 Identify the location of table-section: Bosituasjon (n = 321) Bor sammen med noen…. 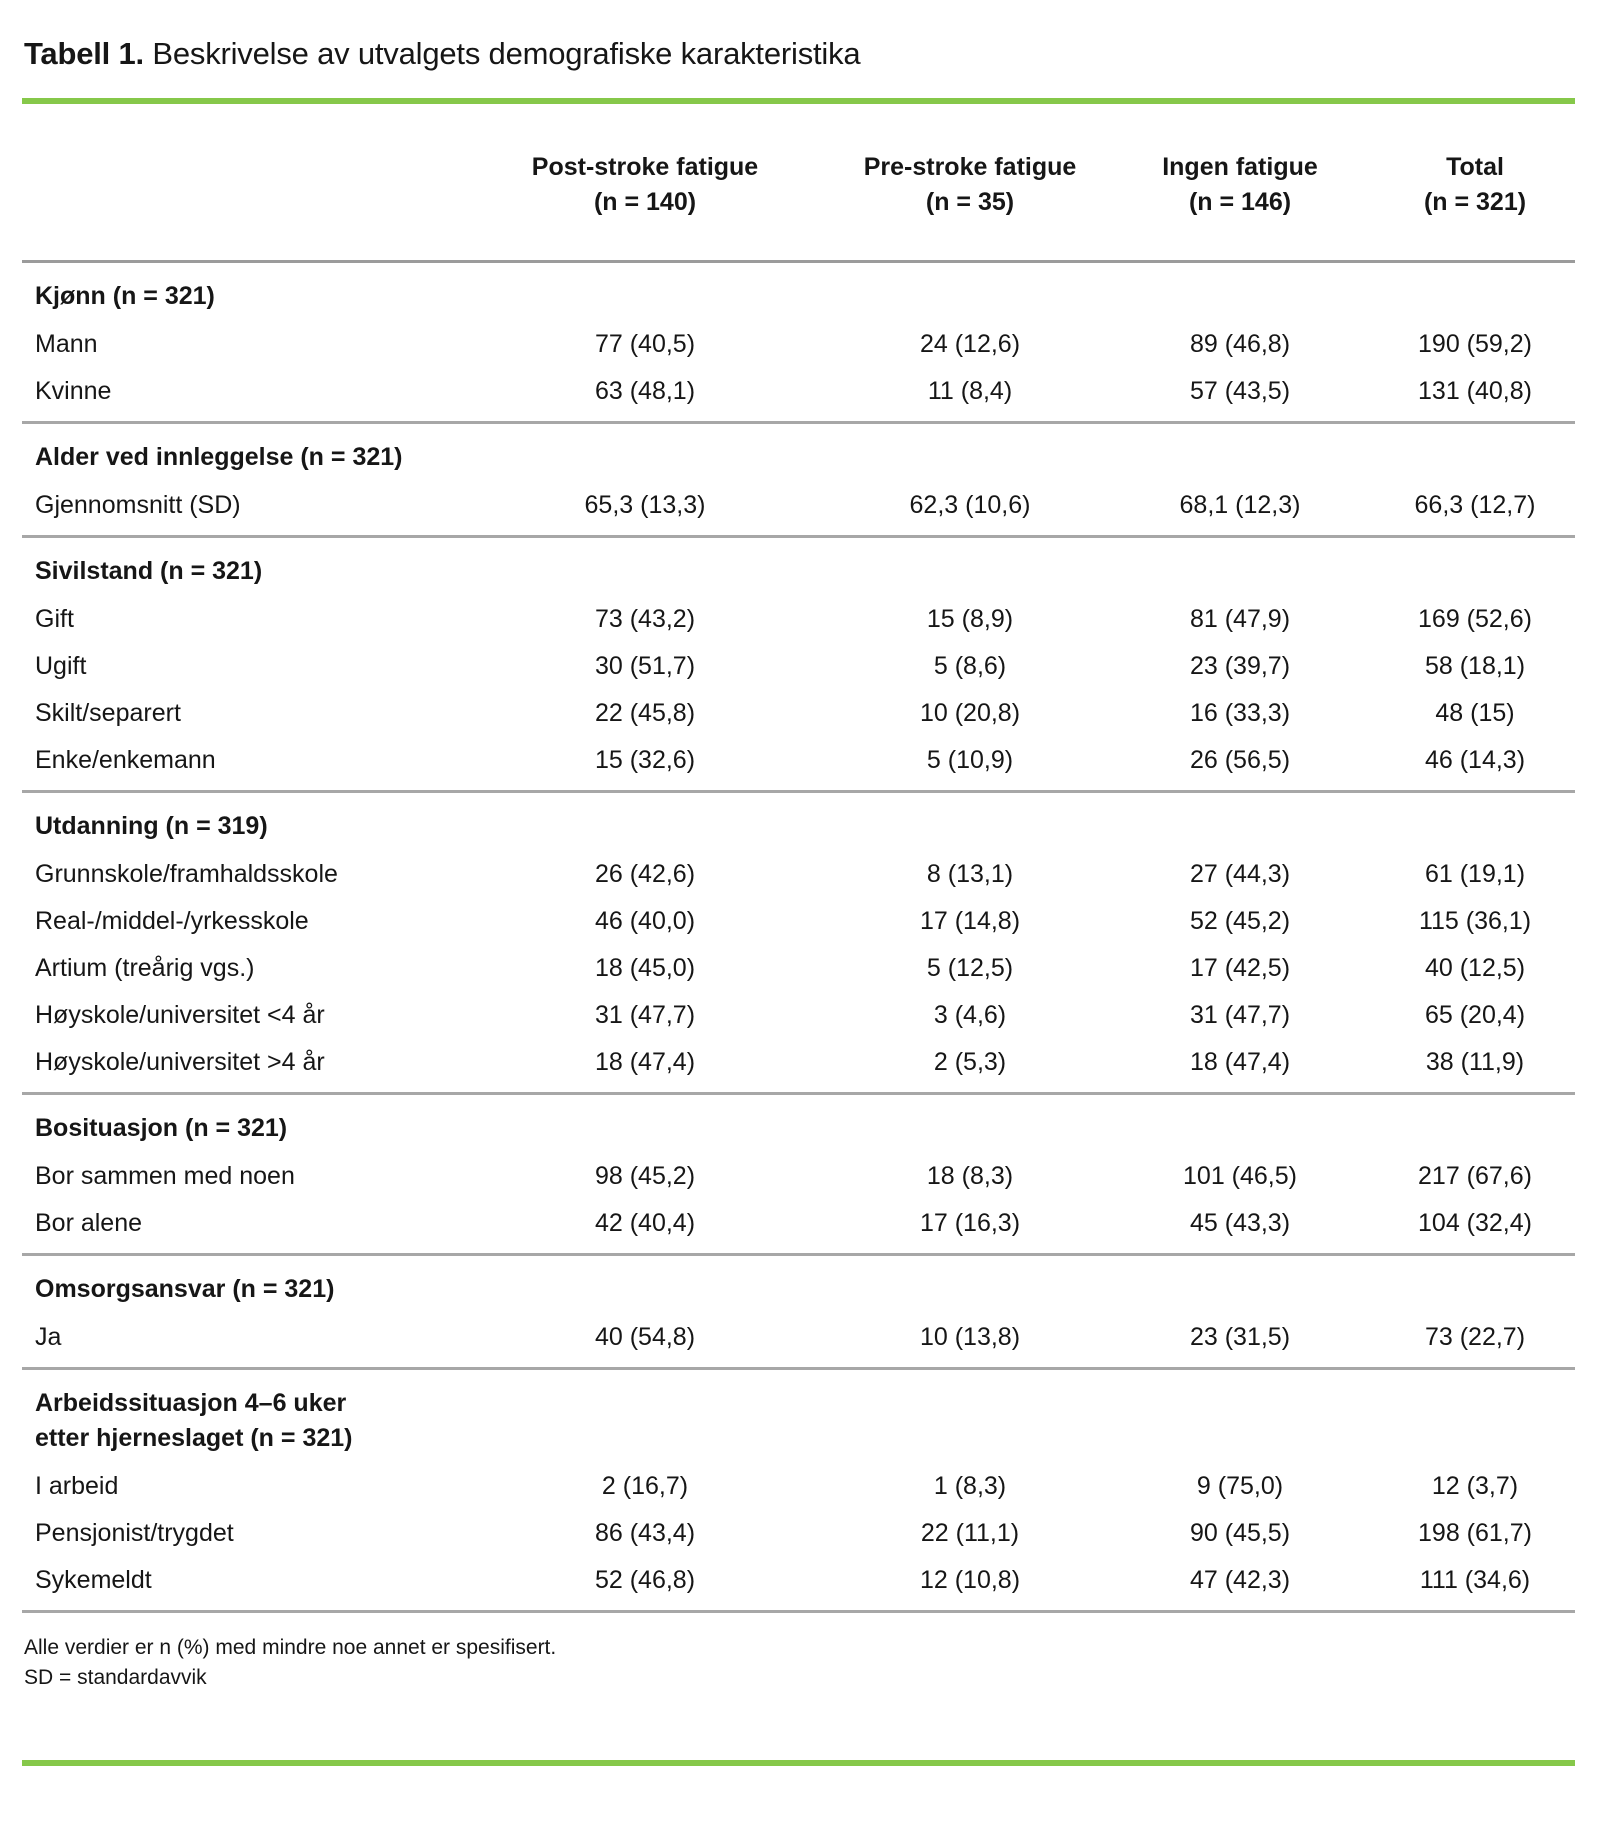
(798, 1174).